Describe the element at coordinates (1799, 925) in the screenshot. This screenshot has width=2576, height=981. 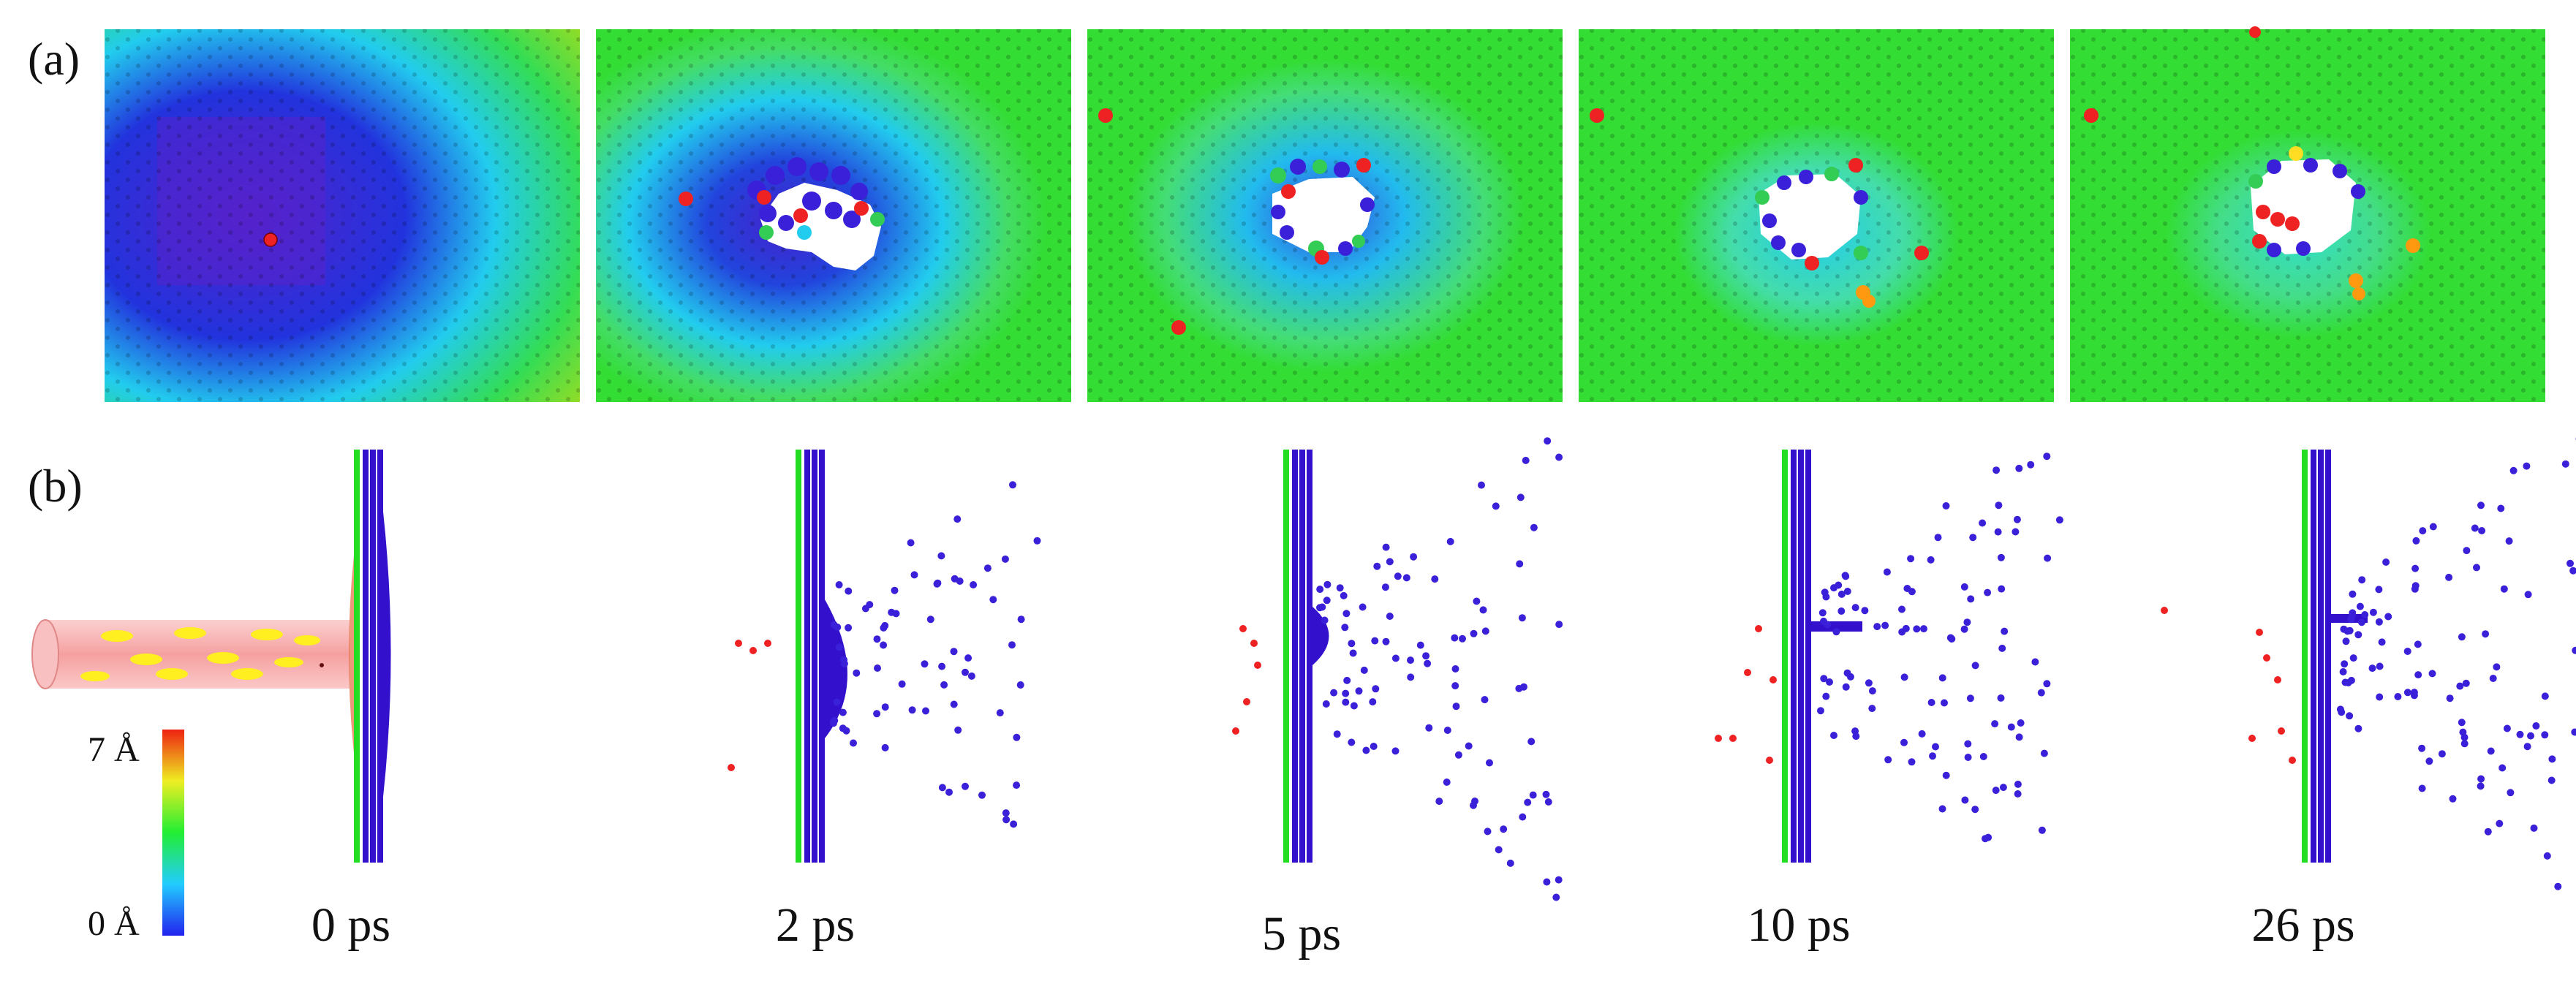
I see `time-label-10ps: 10 ps` at that location.